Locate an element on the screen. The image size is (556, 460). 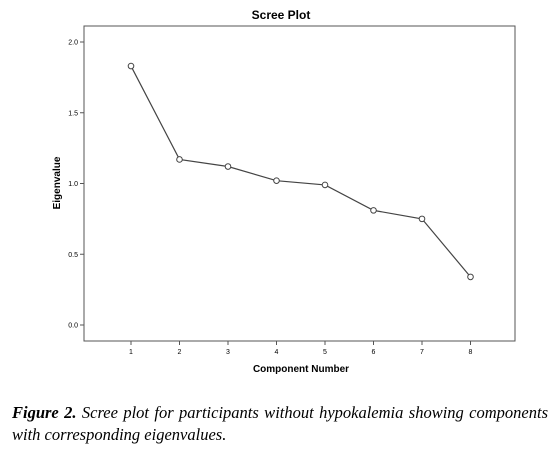
x-tick-label: 2 is located at coordinates (180, 352).